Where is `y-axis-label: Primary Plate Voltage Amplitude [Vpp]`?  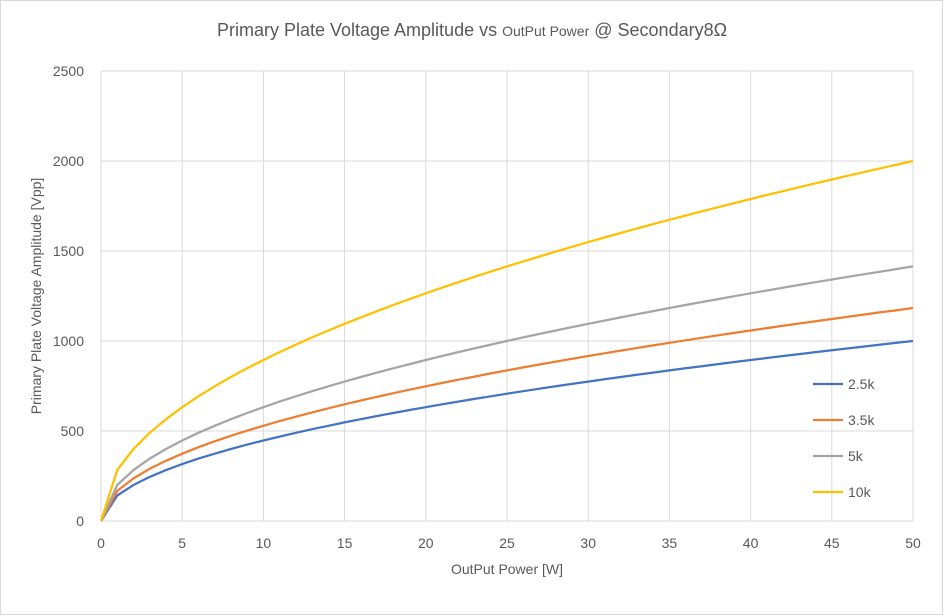 y-axis-label: Primary Plate Voltage Amplitude [Vpp] is located at coordinates (36, 296).